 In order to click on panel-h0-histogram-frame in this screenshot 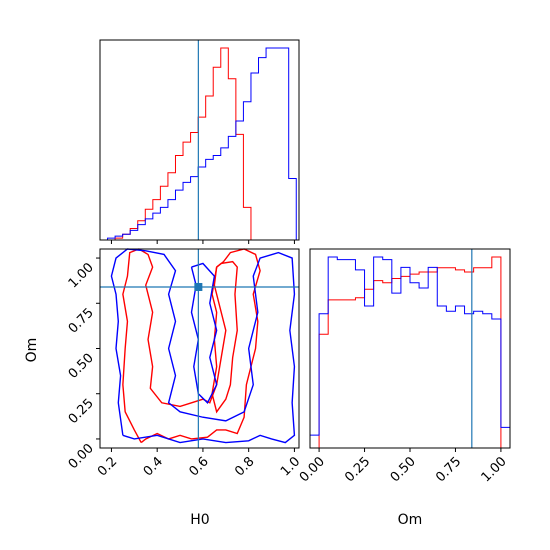, I will do `click(199, 140)`.